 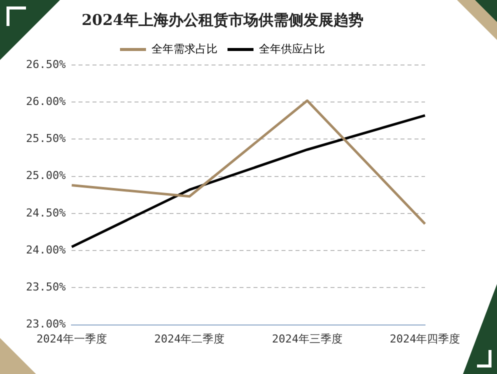 What do you see at coordinates (189, 339) in the screenshot?
I see `x-tick-label: 2024年二季度` at bounding box center [189, 339].